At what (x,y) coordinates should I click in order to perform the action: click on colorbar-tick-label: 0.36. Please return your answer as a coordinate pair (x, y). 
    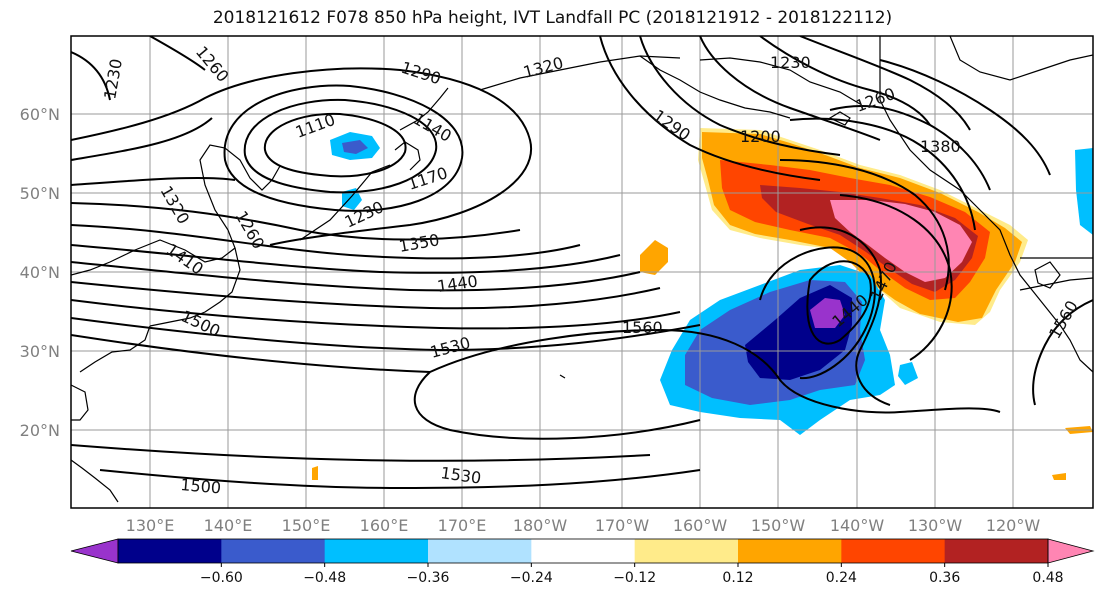
    Looking at the image, I should click on (944, 578).